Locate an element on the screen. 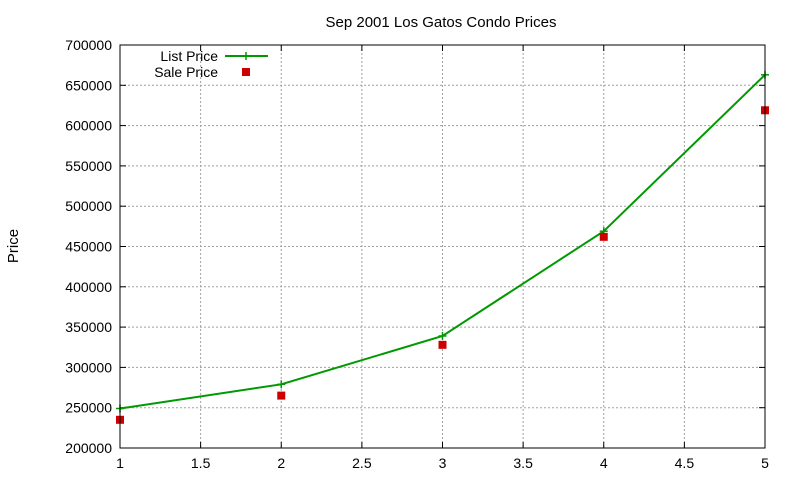  y-tick-label: 650000 is located at coordinates (88, 85).